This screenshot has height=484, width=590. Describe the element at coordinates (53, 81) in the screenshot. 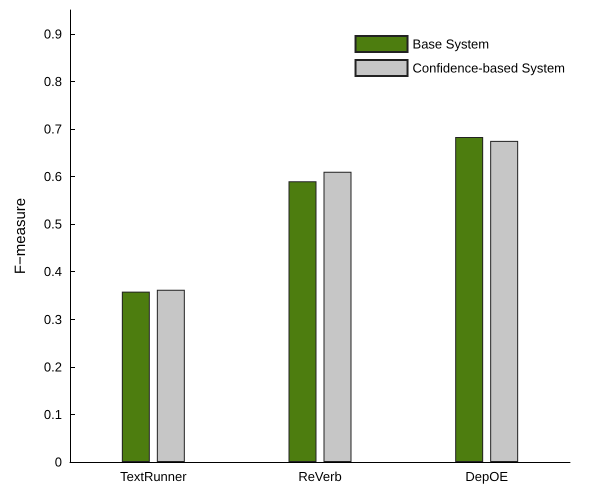

I see `y-tick-label: 0.8` at that location.